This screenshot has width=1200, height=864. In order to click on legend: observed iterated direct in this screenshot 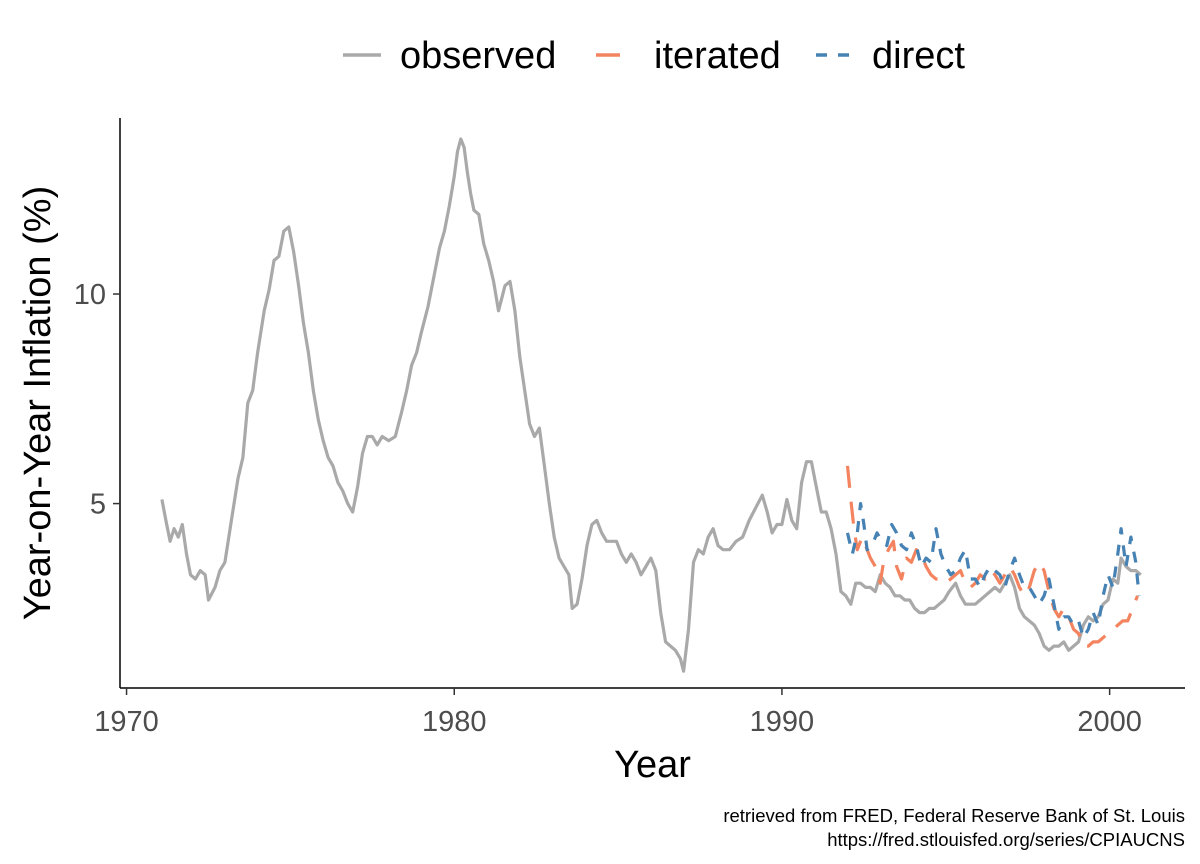, I will do `click(654, 56)`.